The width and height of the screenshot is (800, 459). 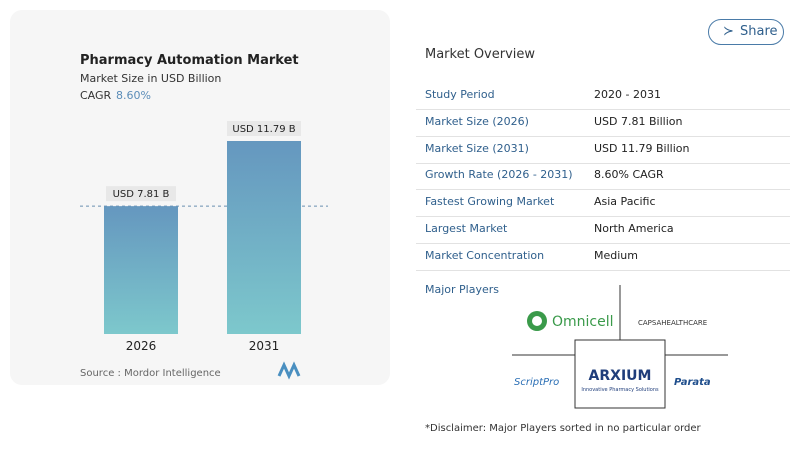 I want to click on chart-subtitle: Market Size in USD Billion, so click(x=150, y=78).